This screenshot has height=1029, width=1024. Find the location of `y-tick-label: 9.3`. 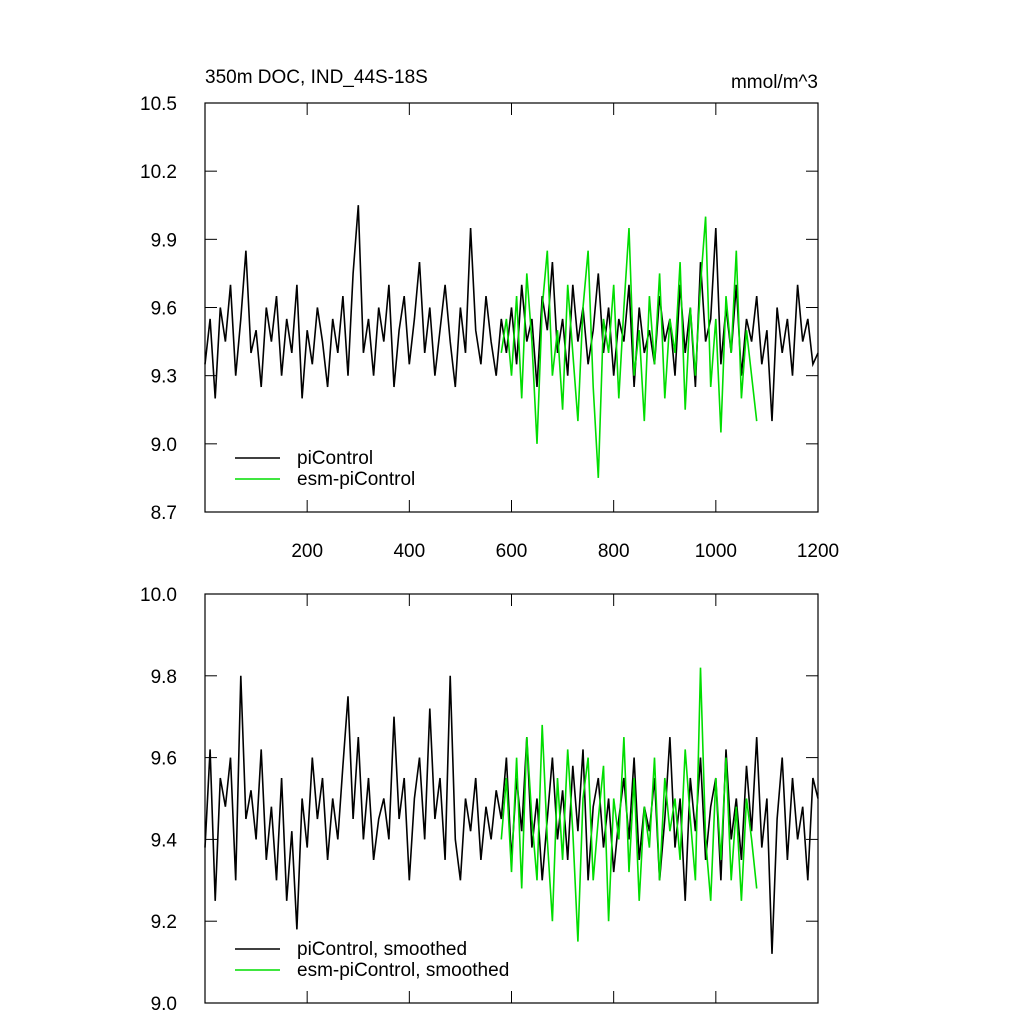

y-tick-label: 9.3 is located at coordinates (164, 377).